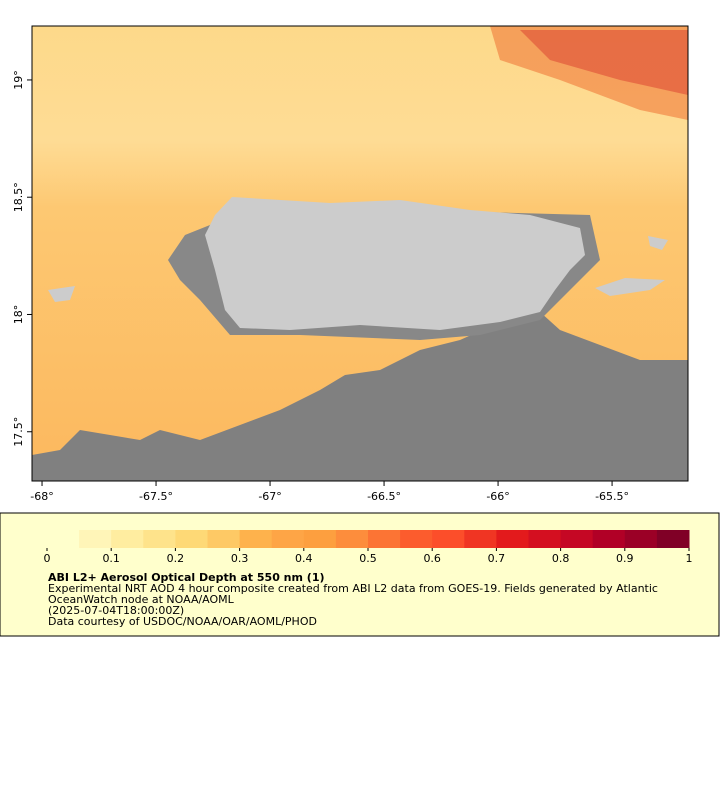 The height and width of the screenshot is (804, 720). I want to click on colorbar-tick-label: 0.3, so click(240, 558).